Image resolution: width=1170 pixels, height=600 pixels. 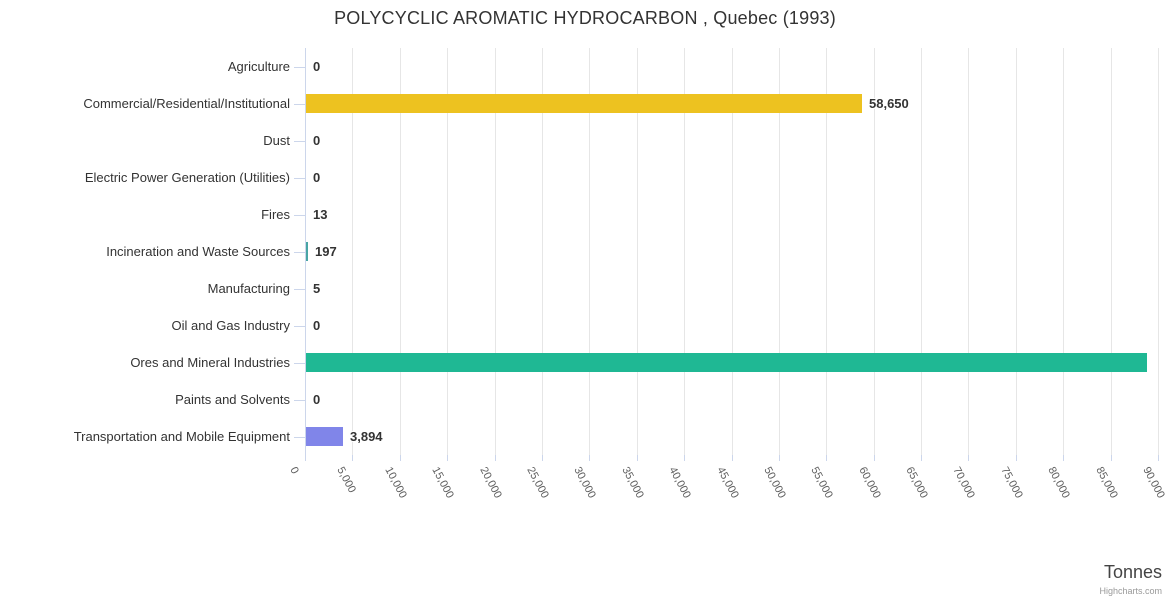 What do you see at coordinates (1106, 483) in the screenshot?
I see `x-axis-tick-label: 85,000` at bounding box center [1106, 483].